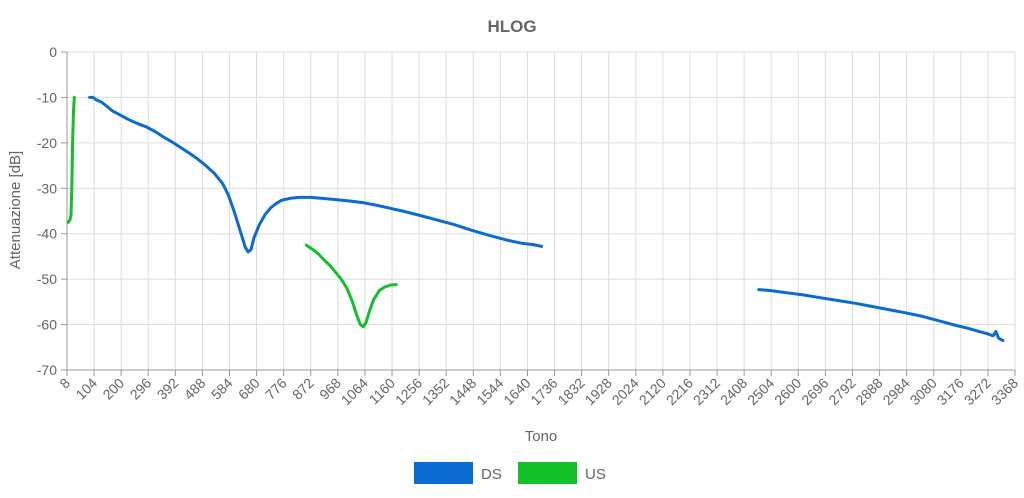 This screenshot has width=1024, height=498. What do you see at coordinates (113, 389) in the screenshot?
I see `x-tick-label: 200` at bounding box center [113, 389].